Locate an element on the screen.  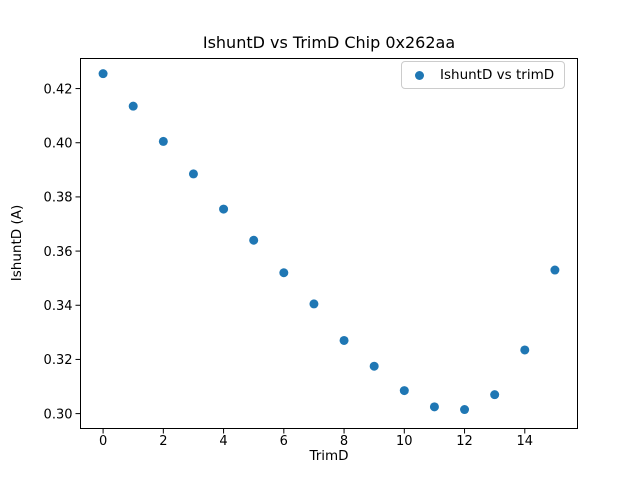
x-tick-label: 12 is located at coordinates (464, 441).